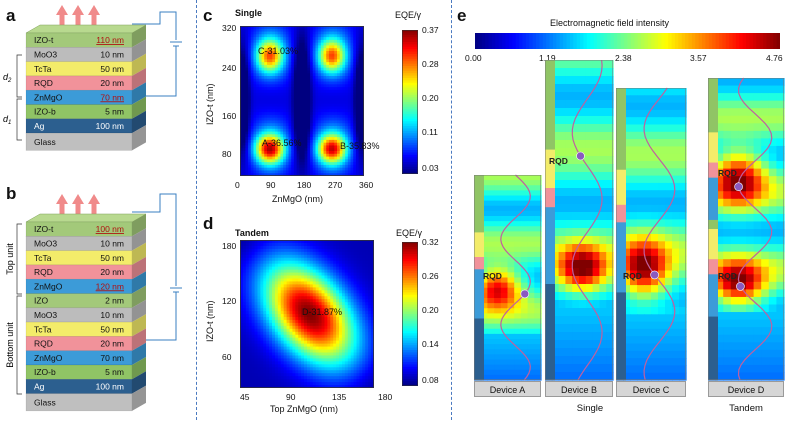 This screenshot has width=800, height=422. Describe the element at coordinates (114, 112) in the screenshot. I see `stack-layer-thickness: 5 nm` at that location.